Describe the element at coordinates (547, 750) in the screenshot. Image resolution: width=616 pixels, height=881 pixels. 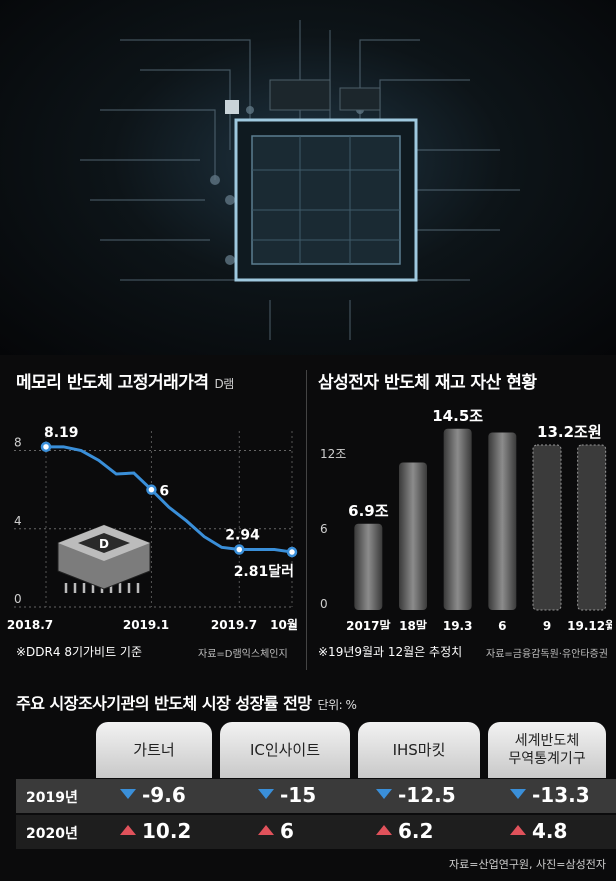
I see `column-header-wsts: 세계반도체 무역통계기구` at that location.